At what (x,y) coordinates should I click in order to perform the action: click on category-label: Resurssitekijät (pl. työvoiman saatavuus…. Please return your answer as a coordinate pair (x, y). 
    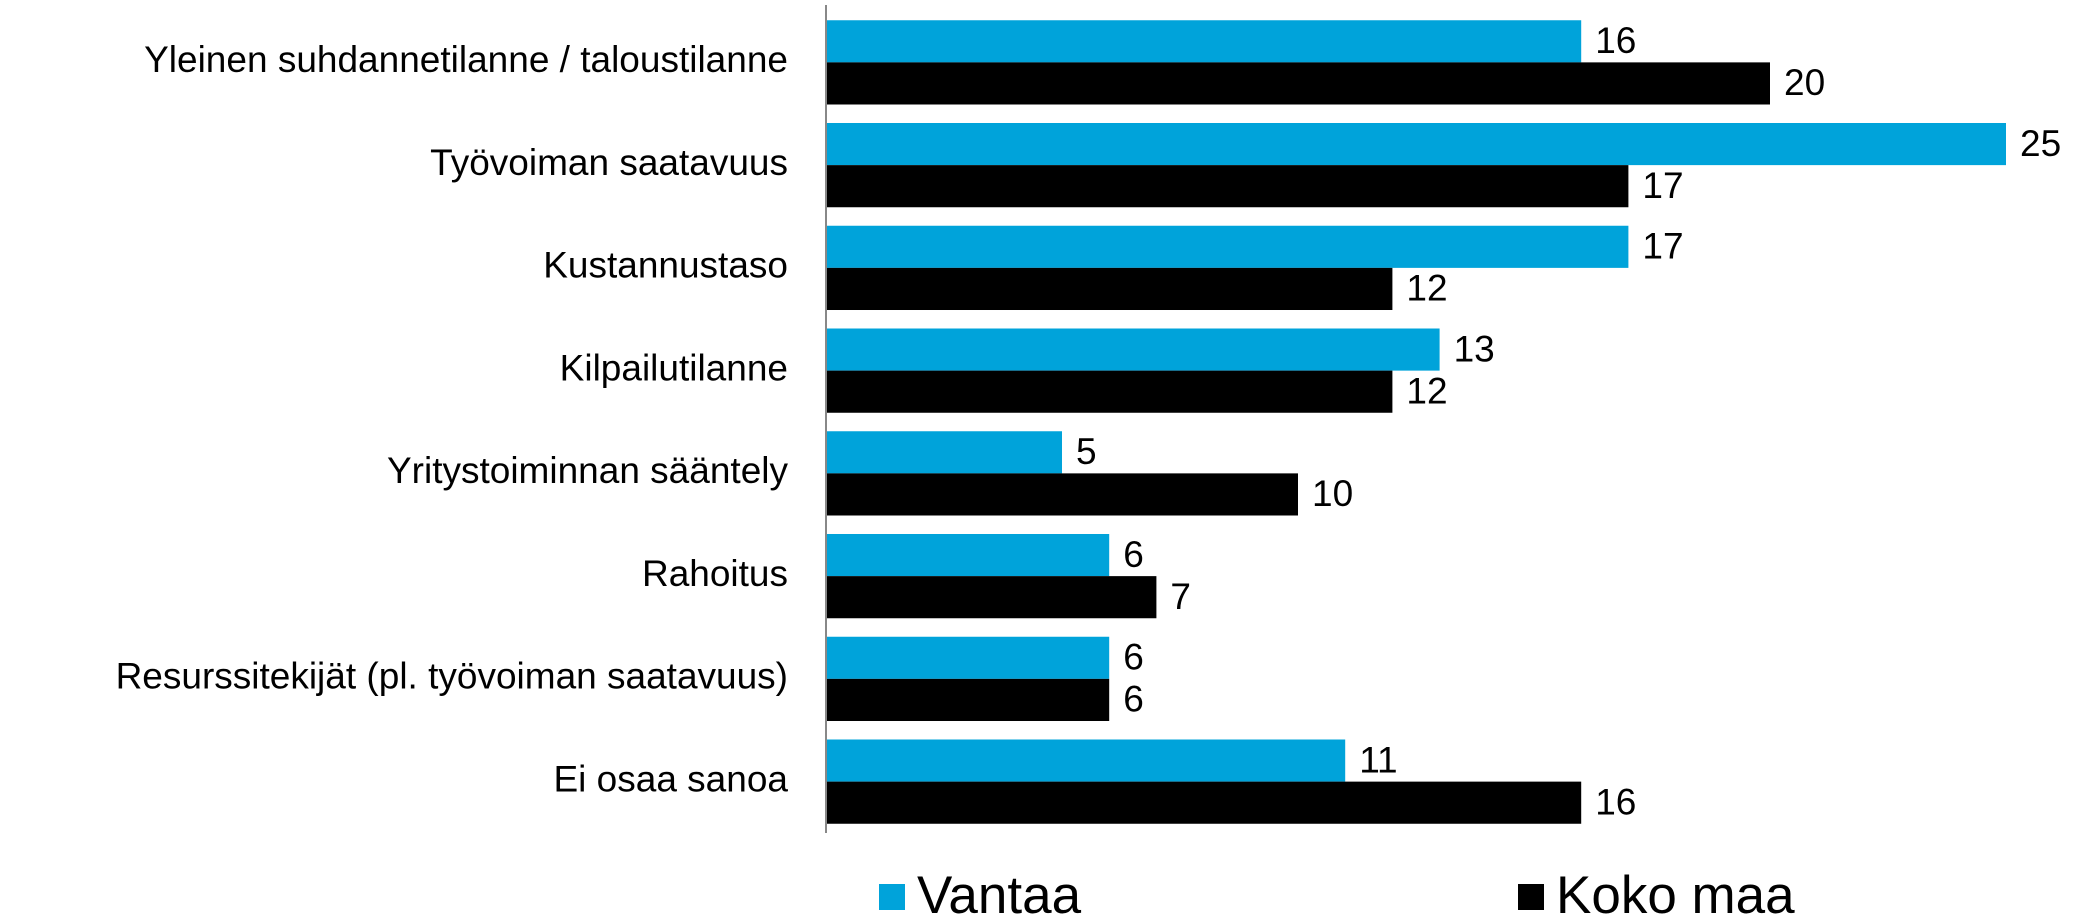
    Looking at the image, I should click on (452, 676).